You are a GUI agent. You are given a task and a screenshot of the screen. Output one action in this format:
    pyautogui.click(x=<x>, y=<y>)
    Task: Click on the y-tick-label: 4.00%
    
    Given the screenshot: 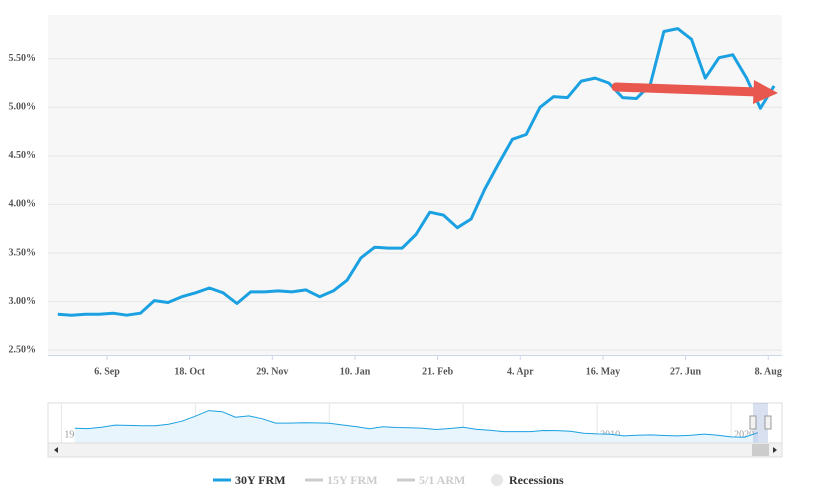 What is the action you would take?
    pyautogui.click(x=23, y=204)
    